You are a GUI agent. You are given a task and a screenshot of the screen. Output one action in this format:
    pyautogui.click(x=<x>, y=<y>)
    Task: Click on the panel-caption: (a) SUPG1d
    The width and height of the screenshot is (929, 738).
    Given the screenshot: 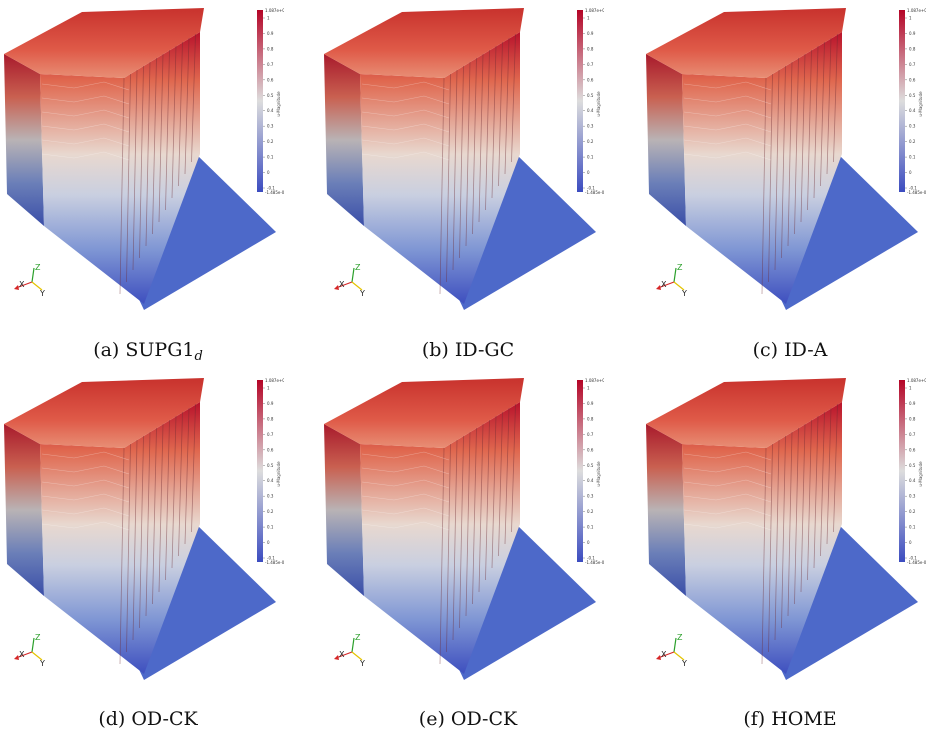 What is the action you would take?
    pyautogui.click(x=149, y=351)
    